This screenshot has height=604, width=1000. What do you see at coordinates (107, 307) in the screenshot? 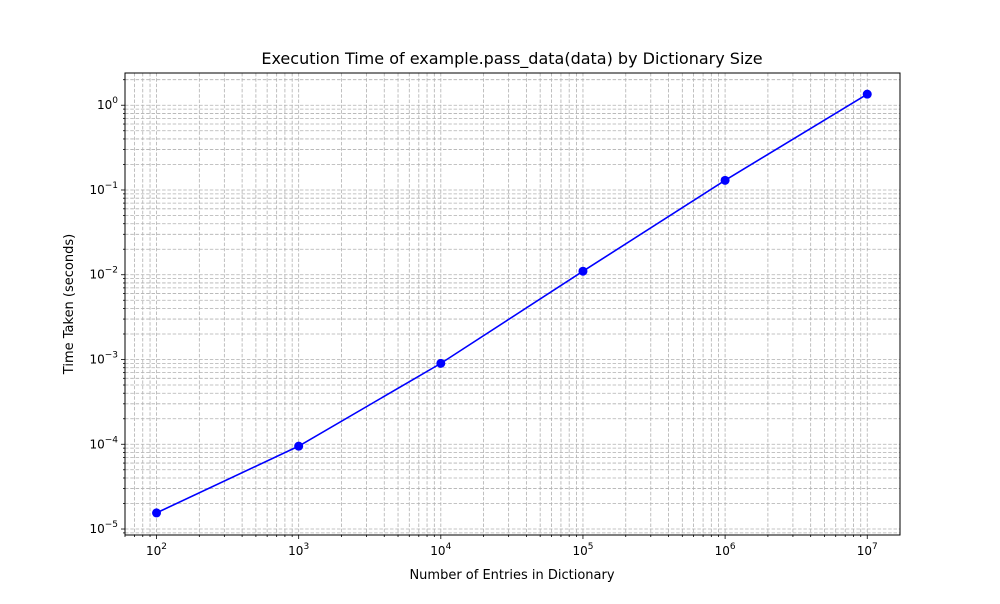
I see `y-axis-ticks: 10⁻⁵ 10⁻⁴ 10⁻³ 10⁻² 10⁻¹ 10⁰` at bounding box center [107, 307].